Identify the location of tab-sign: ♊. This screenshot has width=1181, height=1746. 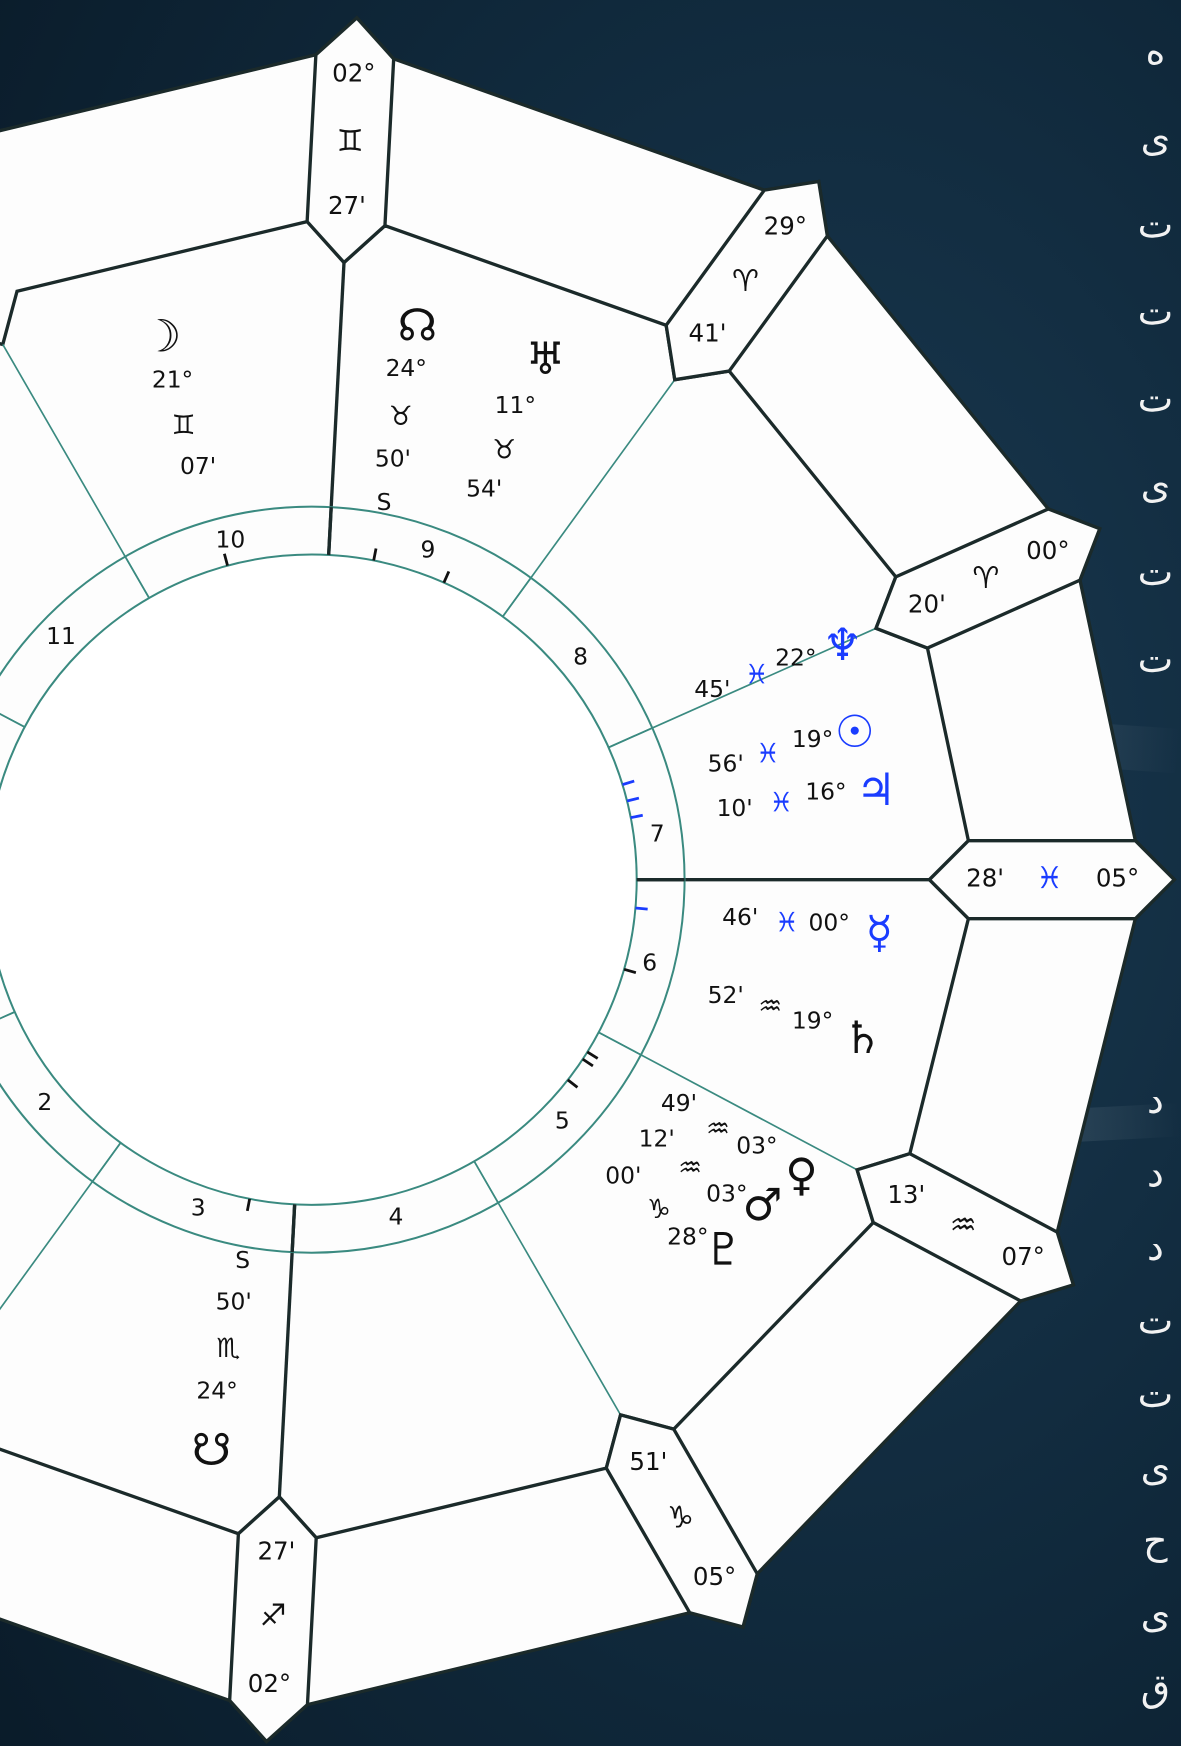
(350, 141).